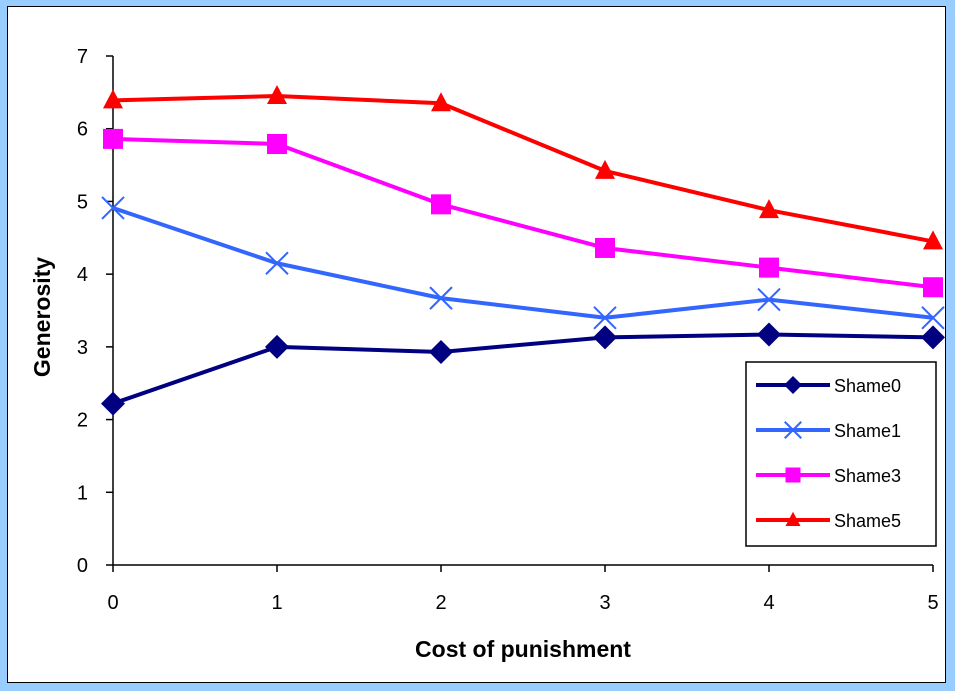 The width and height of the screenshot is (955, 691). What do you see at coordinates (82, 202) in the screenshot?
I see `y-tick-label: 5` at bounding box center [82, 202].